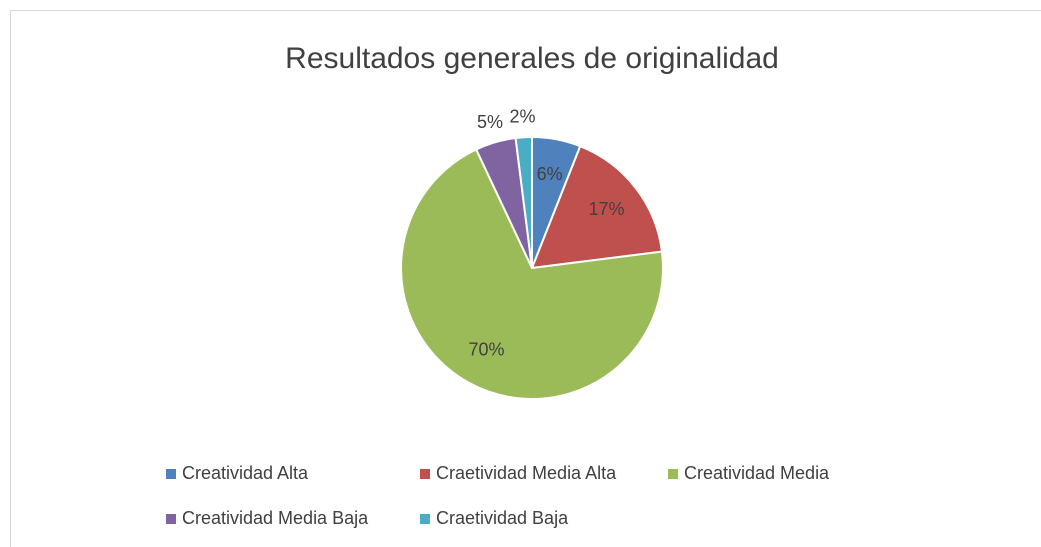  Describe the element at coordinates (245, 473) in the screenshot. I see `legend-label: Creatividad Alta` at that location.